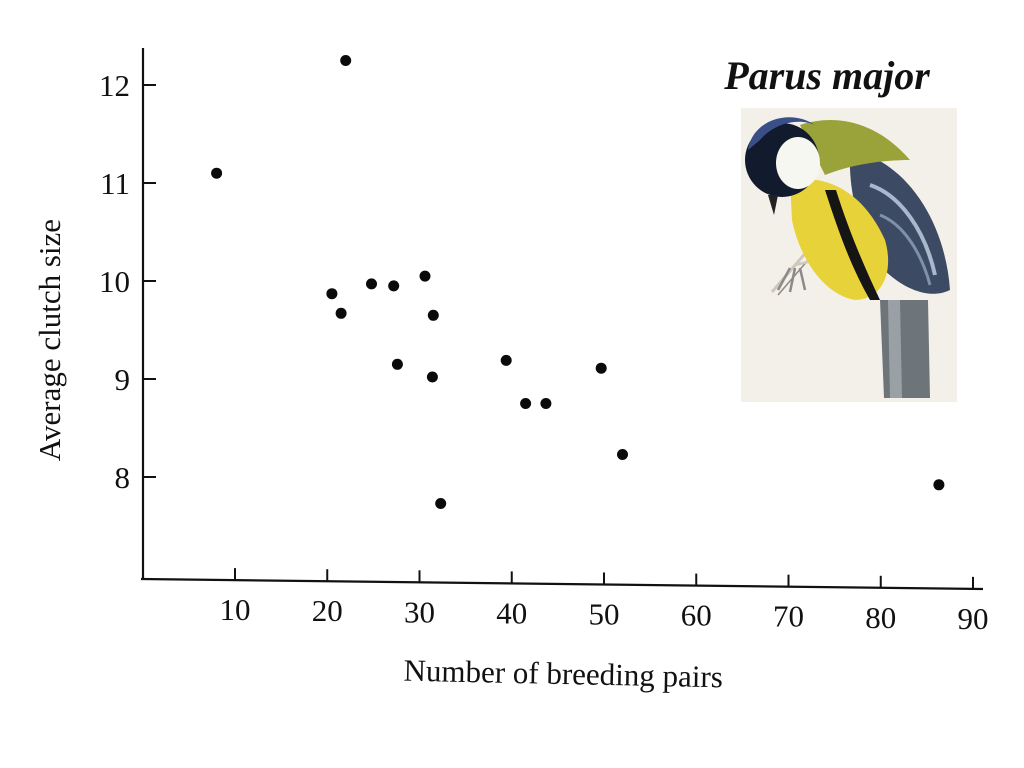 The image size is (1024, 768). What do you see at coordinates (849, 255) in the screenshot?
I see `great-tit-illustration` at bounding box center [849, 255].